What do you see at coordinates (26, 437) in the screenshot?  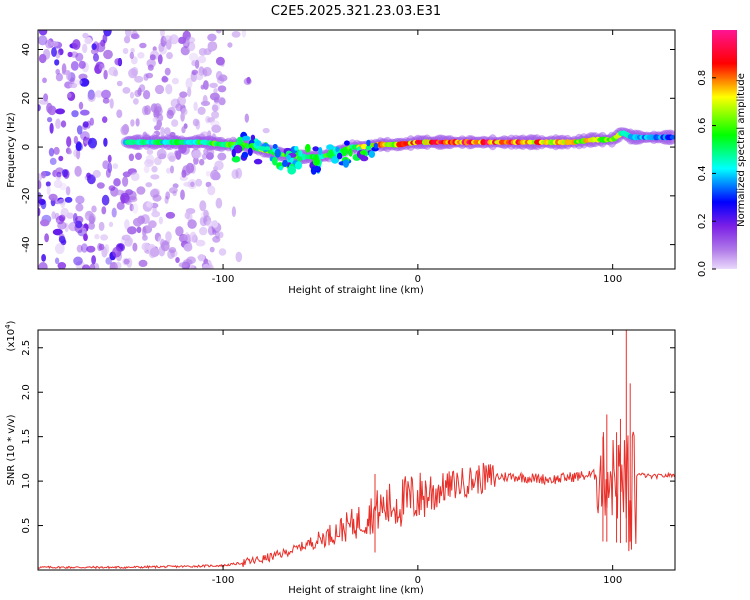 I see `snr-ytick-label: 1.5` at bounding box center [26, 437].